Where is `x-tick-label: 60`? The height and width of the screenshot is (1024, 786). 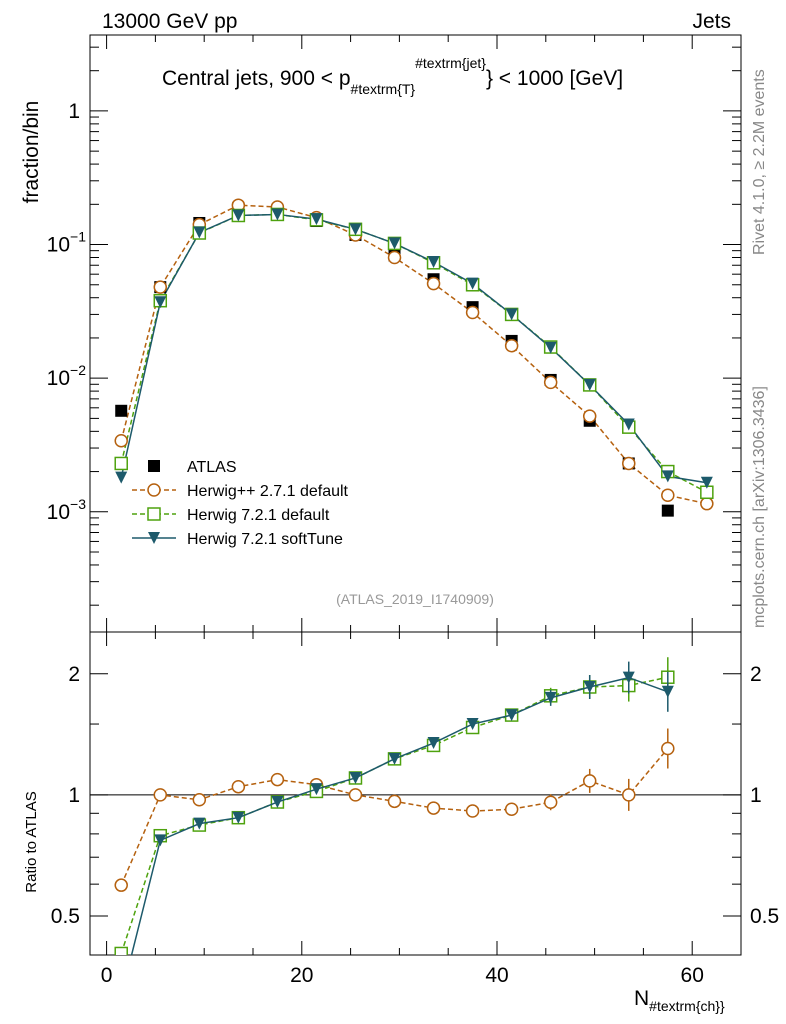
x-tick-label: 60 is located at coordinates (692, 975).